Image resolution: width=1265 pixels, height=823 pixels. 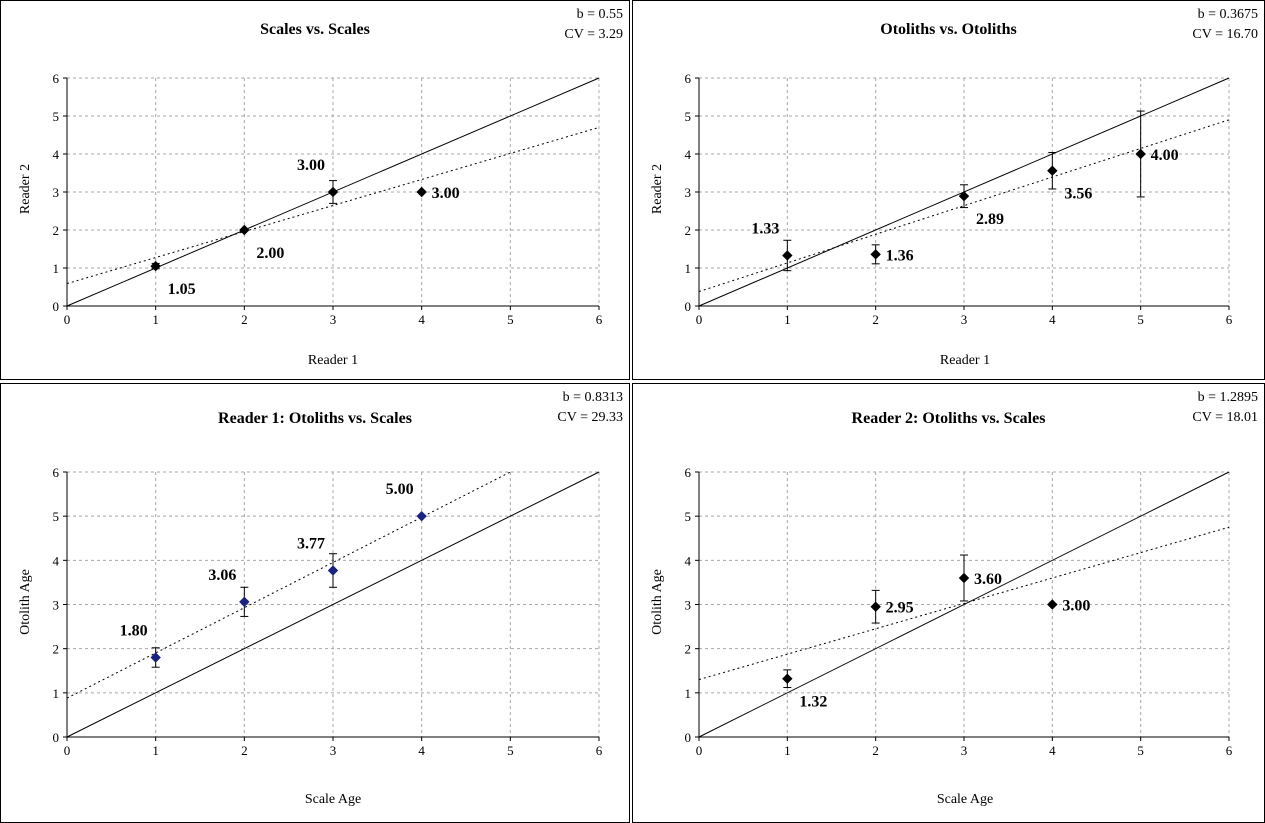 I want to click on data-label: 3.06, so click(x=222, y=575).